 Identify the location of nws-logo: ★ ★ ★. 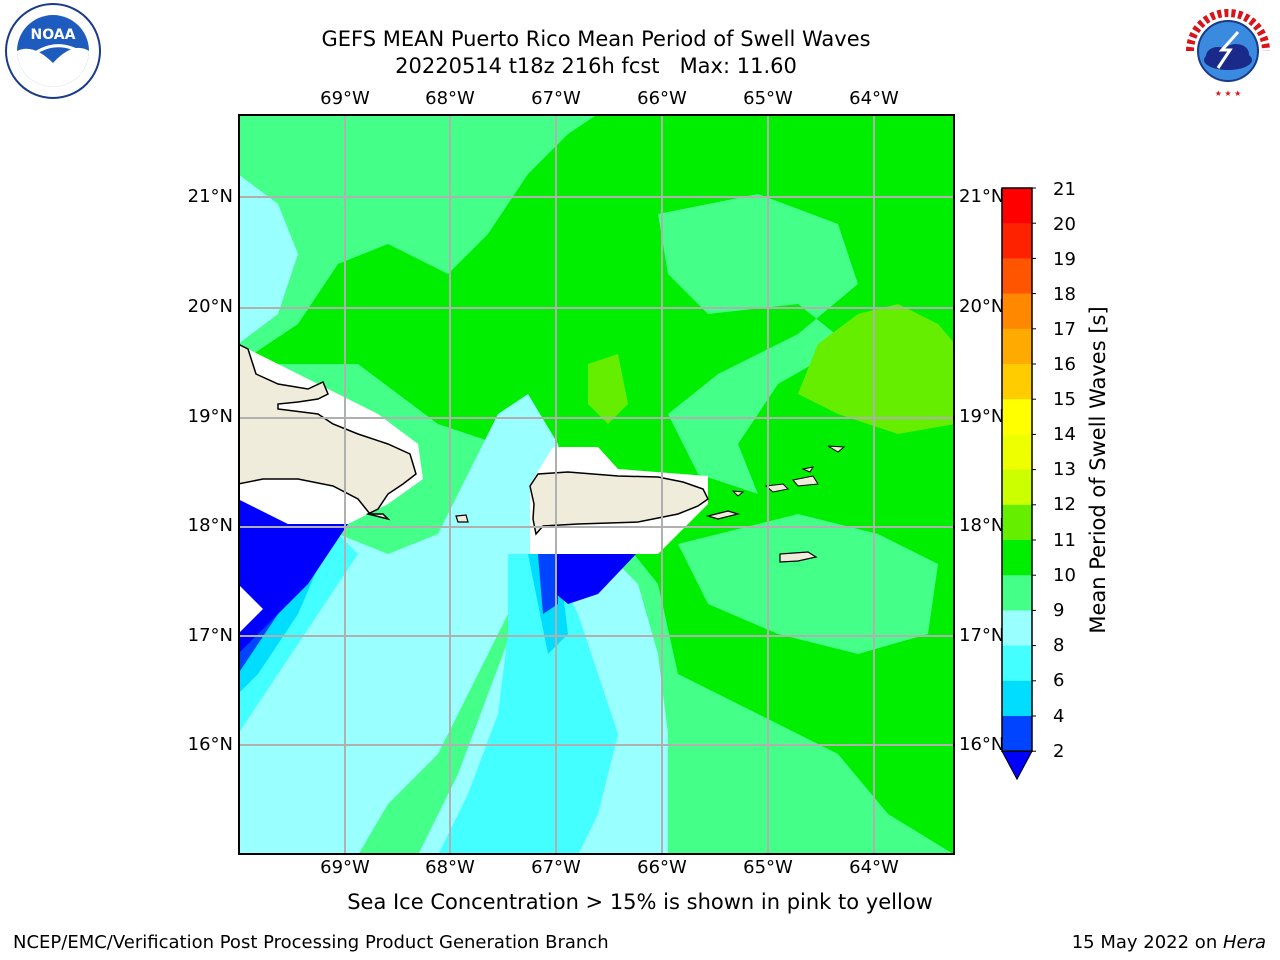
(1228, 51).